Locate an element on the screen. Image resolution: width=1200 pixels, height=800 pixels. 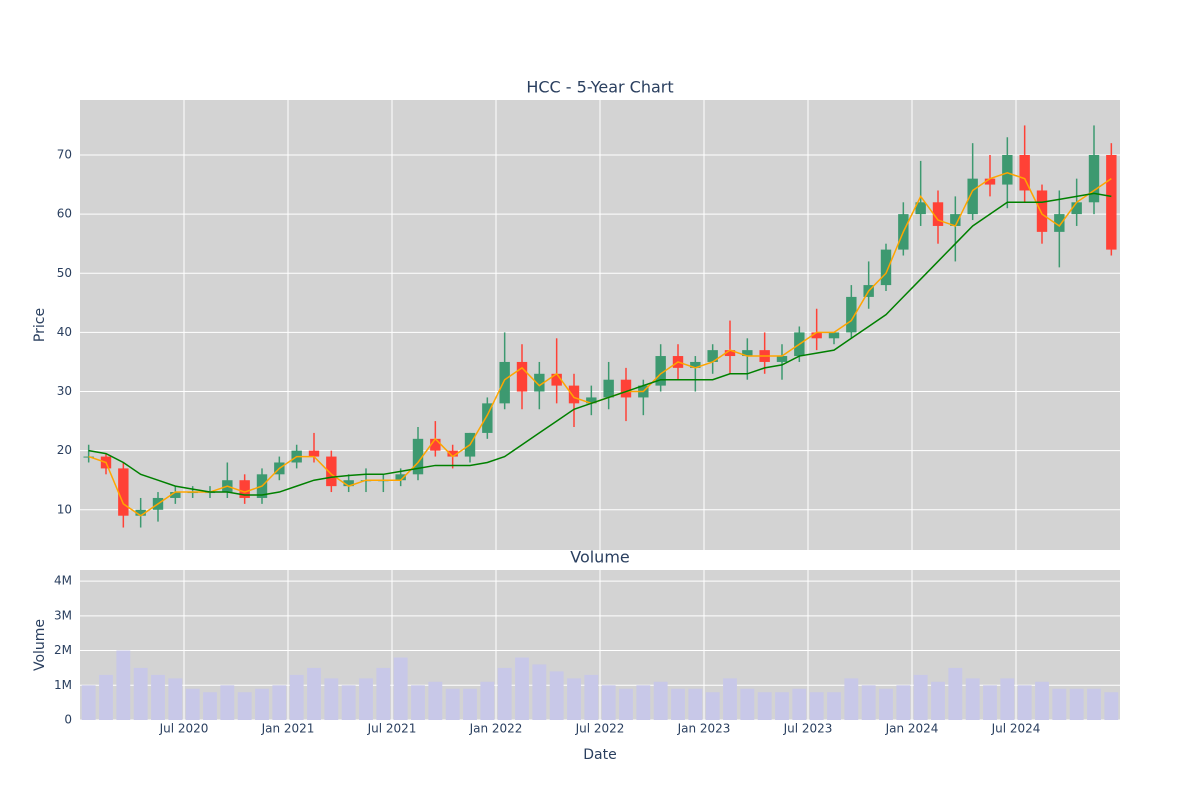
y-tick-label: 3M is located at coordinates (63, 615).